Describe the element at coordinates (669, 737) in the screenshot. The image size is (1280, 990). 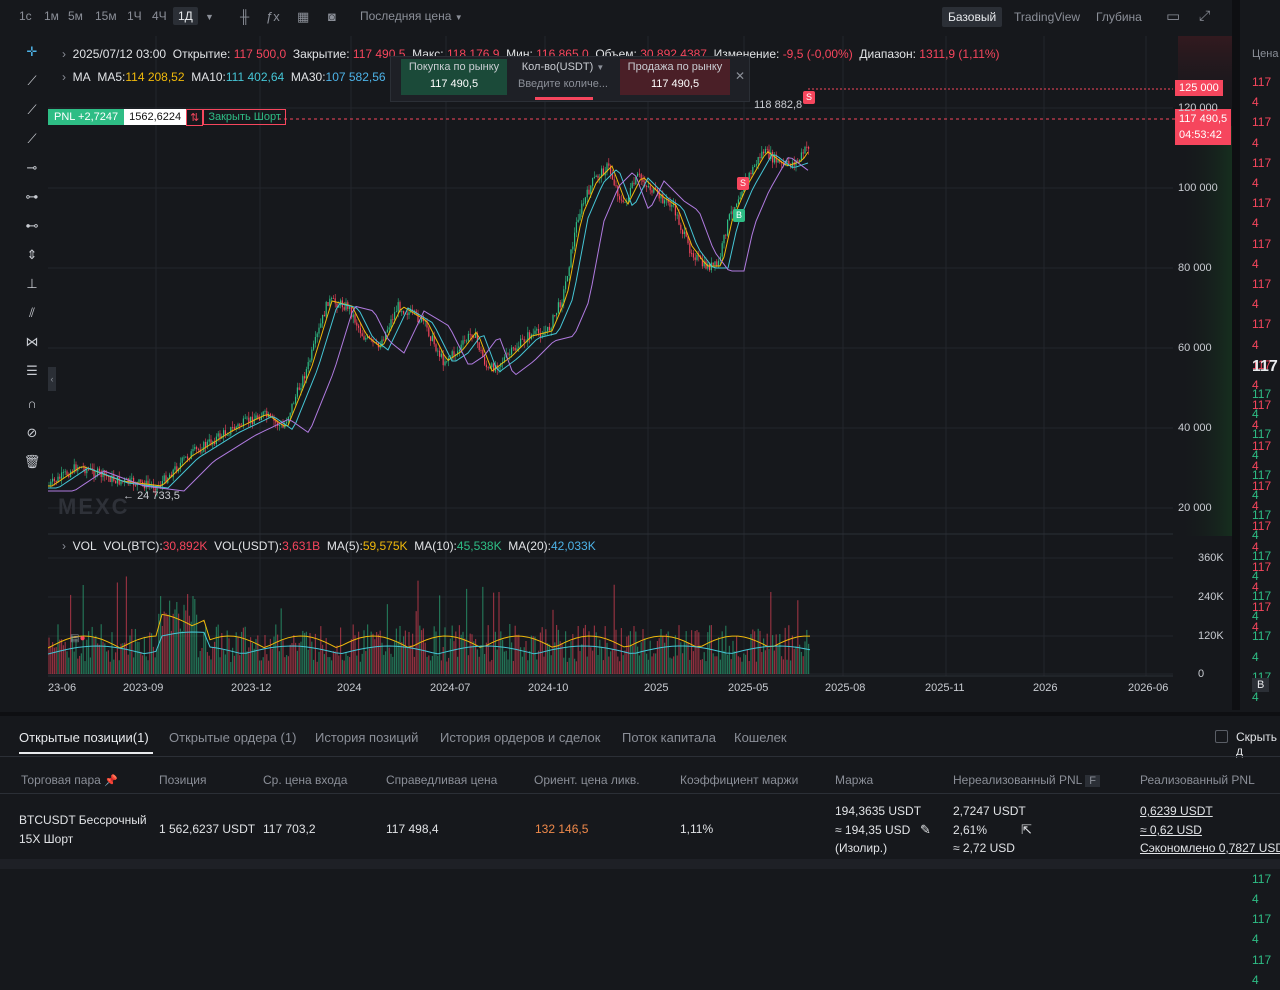
I see `tab-capital-flow: Поток капитала` at that location.